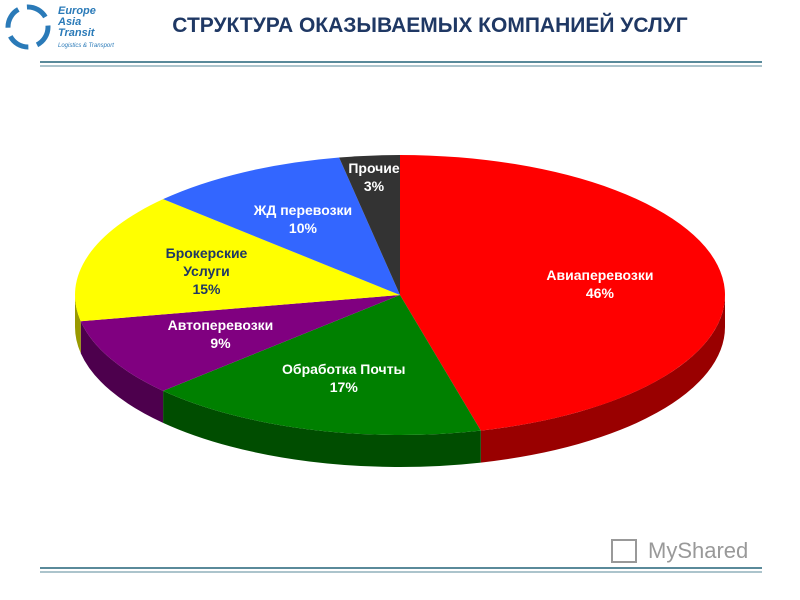 The height and width of the screenshot is (600, 800). I want to click on label-text: Автоперевозки, so click(220, 325).